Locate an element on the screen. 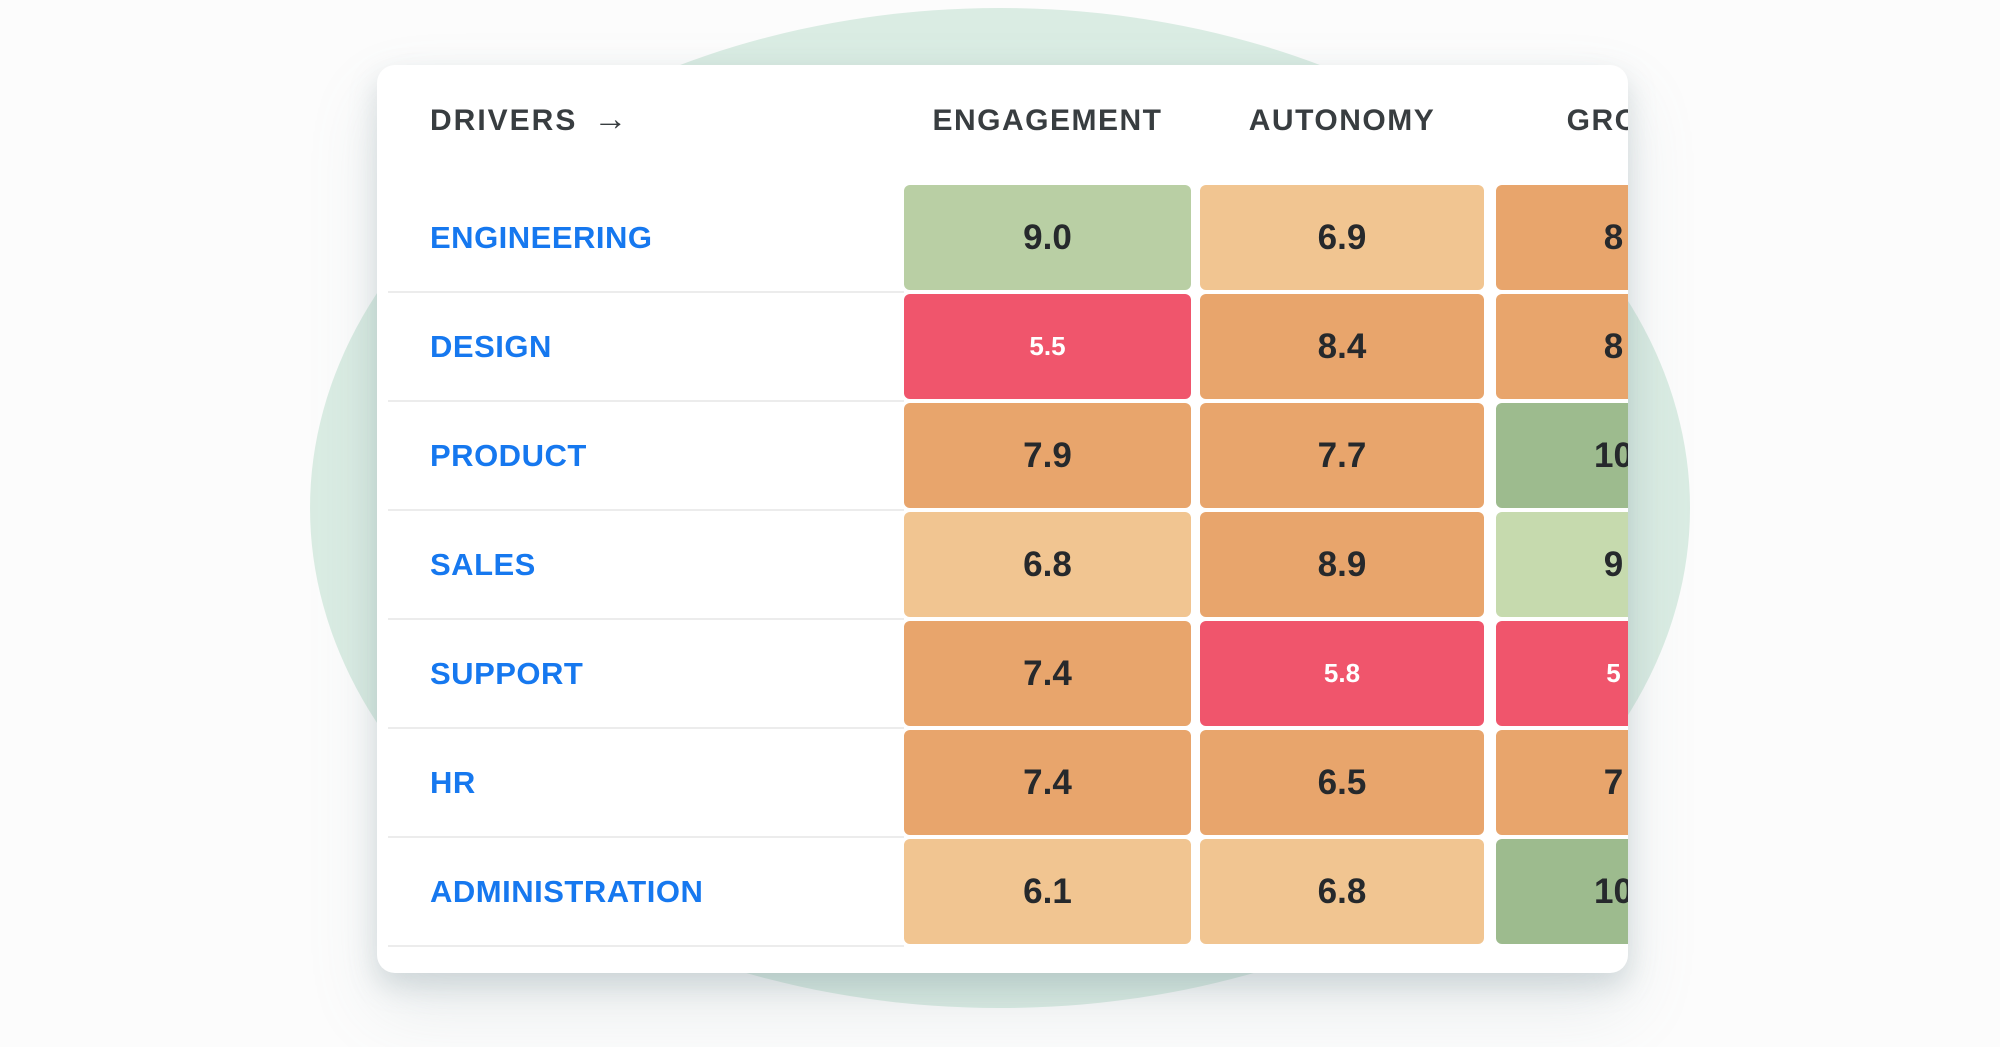 Image resolution: width=2000 pixels, height=1047 pixels. drivers-label: DRIVERS is located at coordinates (504, 120).